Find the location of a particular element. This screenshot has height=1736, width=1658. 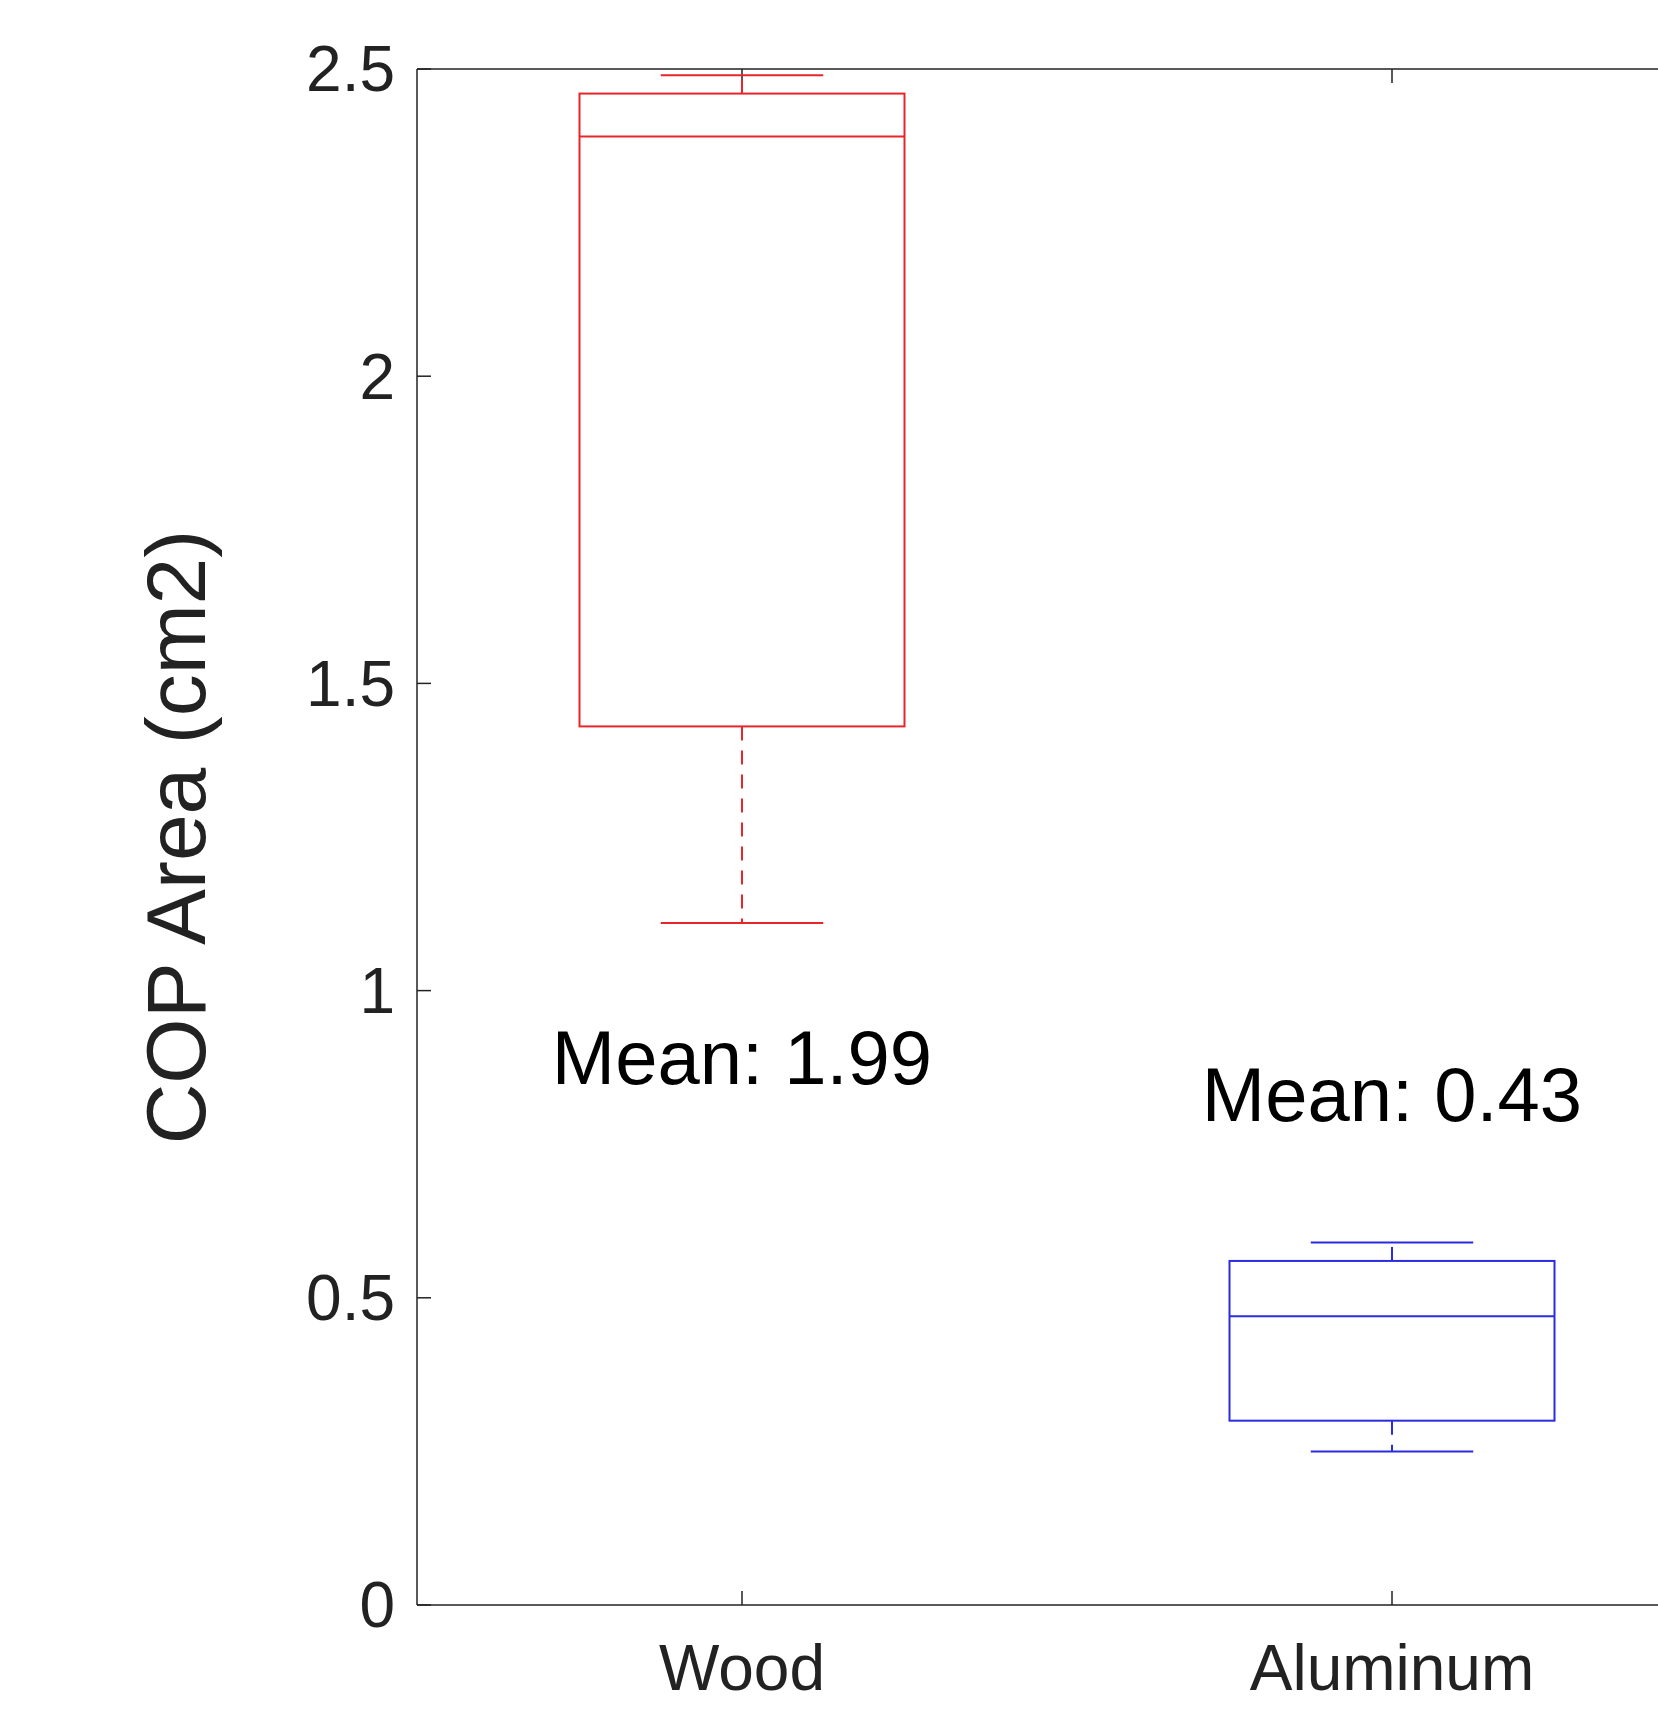

y-tick-label: 2.5 is located at coordinates (350, 69).